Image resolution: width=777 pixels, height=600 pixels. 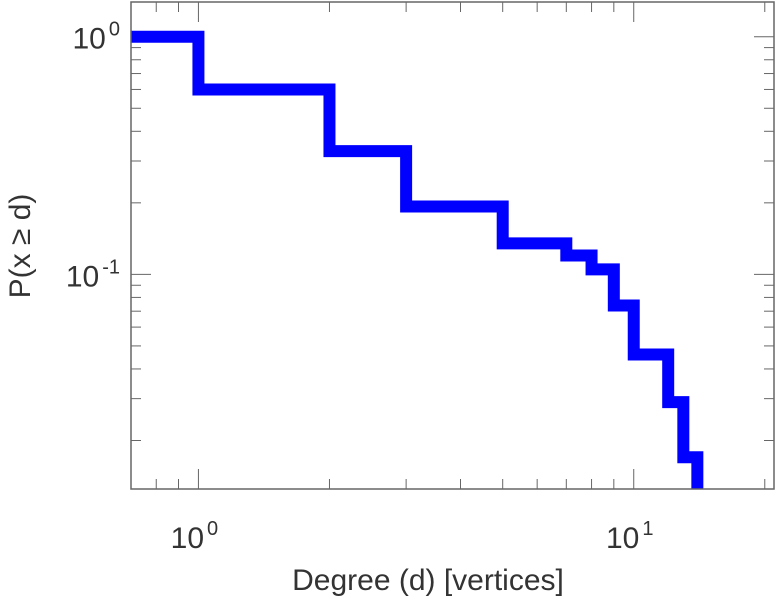 I want to click on y-axis-title: P(x ≥ d), so click(x=20, y=246).